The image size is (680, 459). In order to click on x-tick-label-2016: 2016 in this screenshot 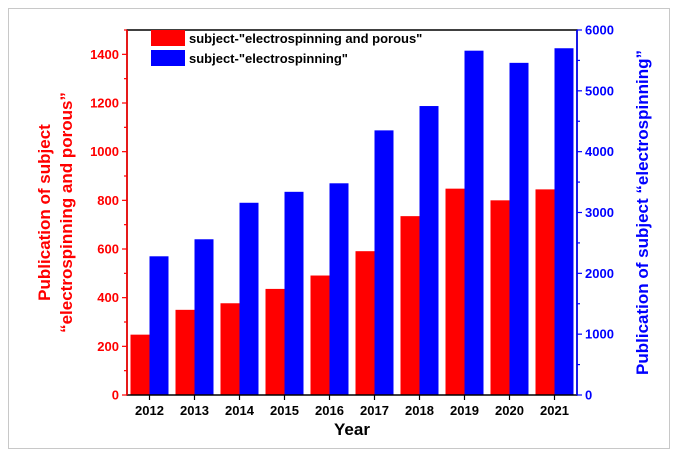, I will do `click(329, 410)`.